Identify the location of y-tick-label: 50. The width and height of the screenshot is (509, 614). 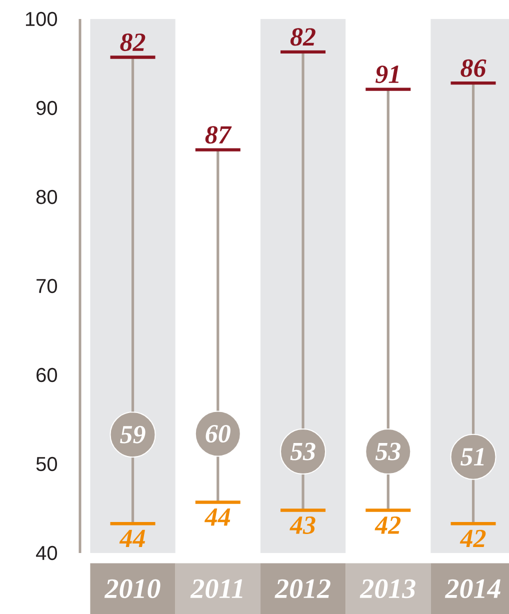
(47, 464).